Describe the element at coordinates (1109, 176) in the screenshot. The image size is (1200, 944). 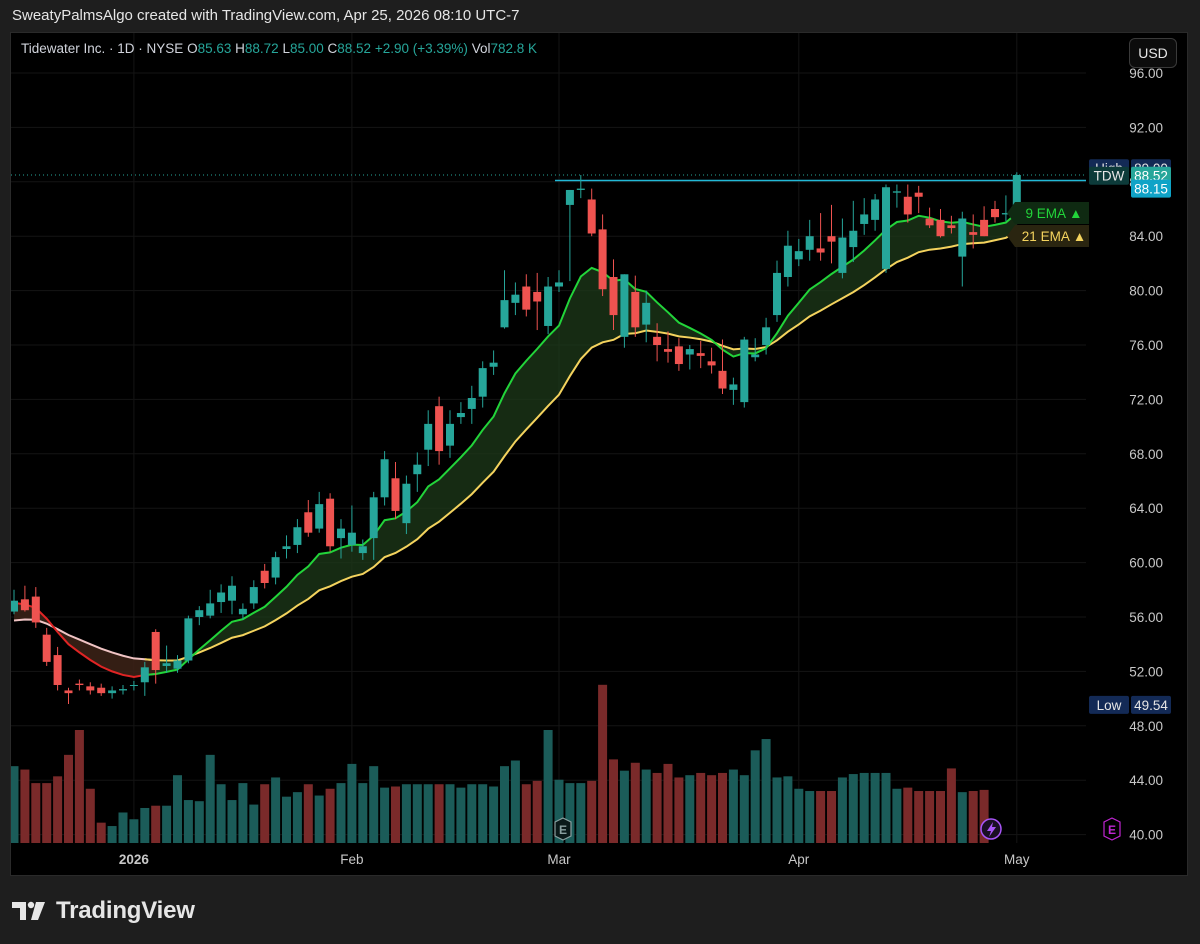
I see `symbol-tag-text: TDW` at that location.